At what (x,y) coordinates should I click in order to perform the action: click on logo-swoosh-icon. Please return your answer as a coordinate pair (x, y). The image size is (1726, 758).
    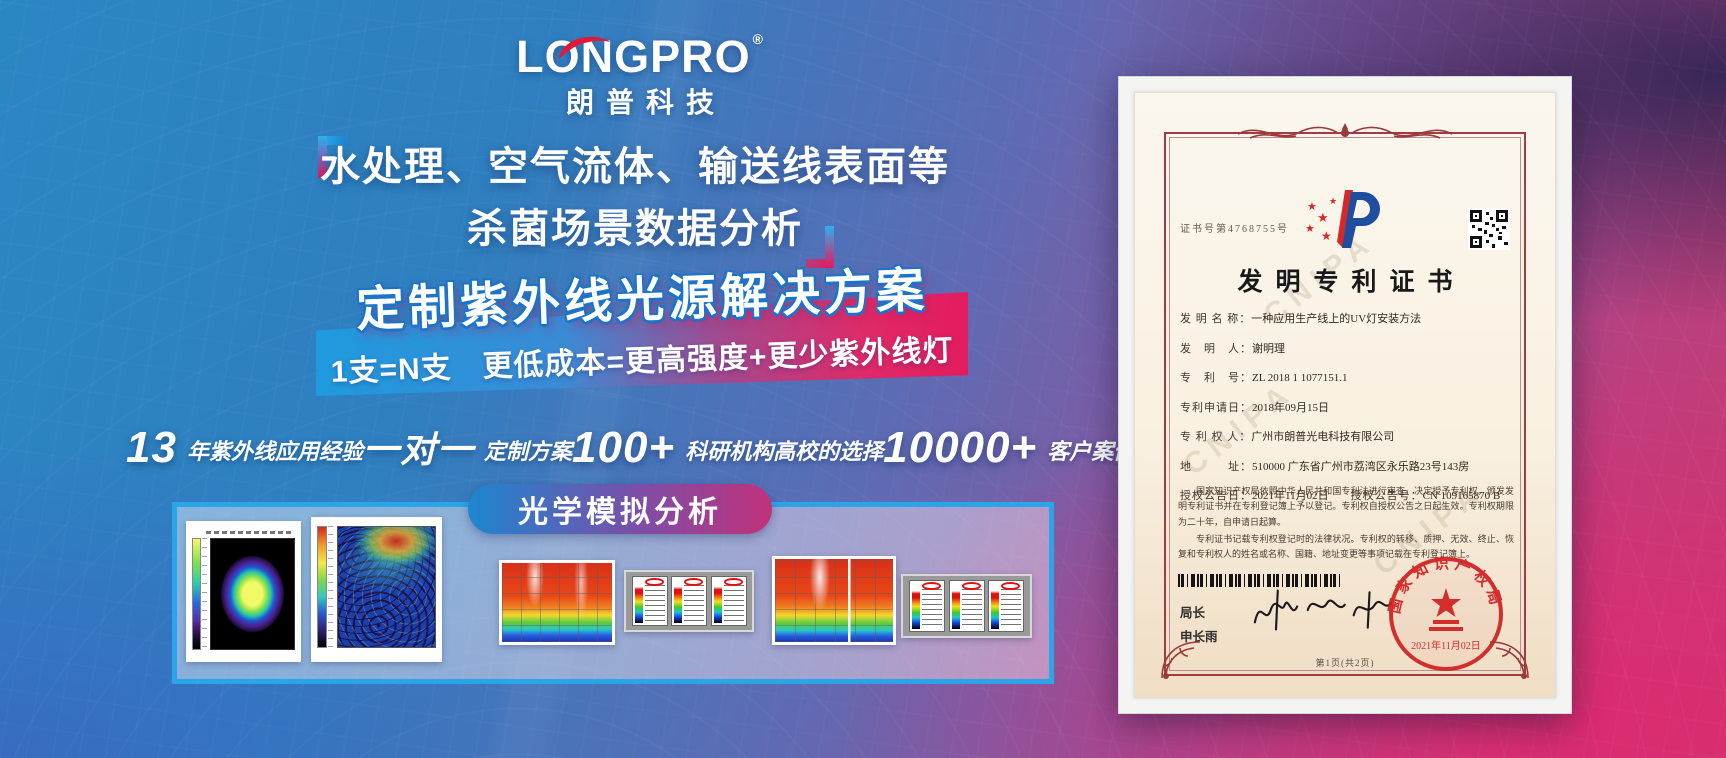
    Looking at the image, I should click on (584, 48).